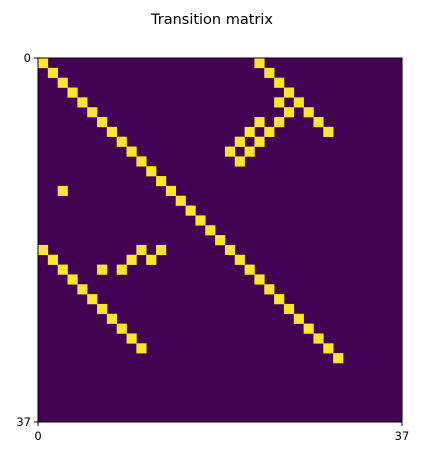 This screenshot has width=425, height=461. What do you see at coordinates (402, 436) in the screenshot?
I see `x-tick-label: 37` at bounding box center [402, 436].